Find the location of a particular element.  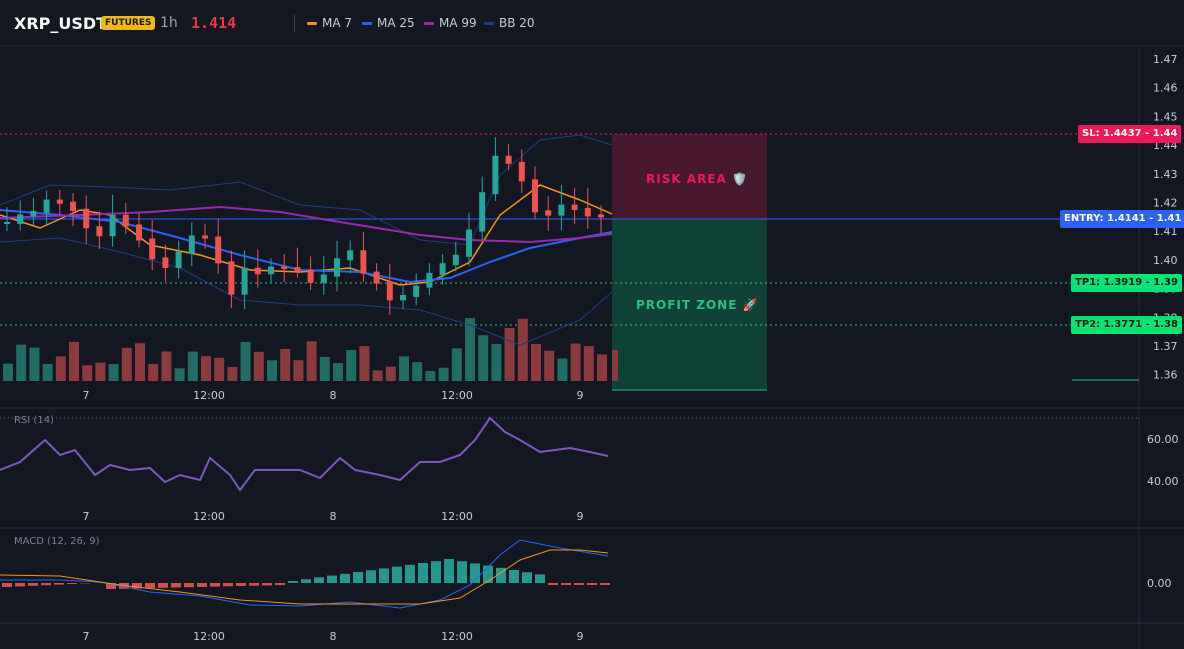

tp2-tag: TP2: 1.3771 - 1.38 is located at coordinates (1126, 325).